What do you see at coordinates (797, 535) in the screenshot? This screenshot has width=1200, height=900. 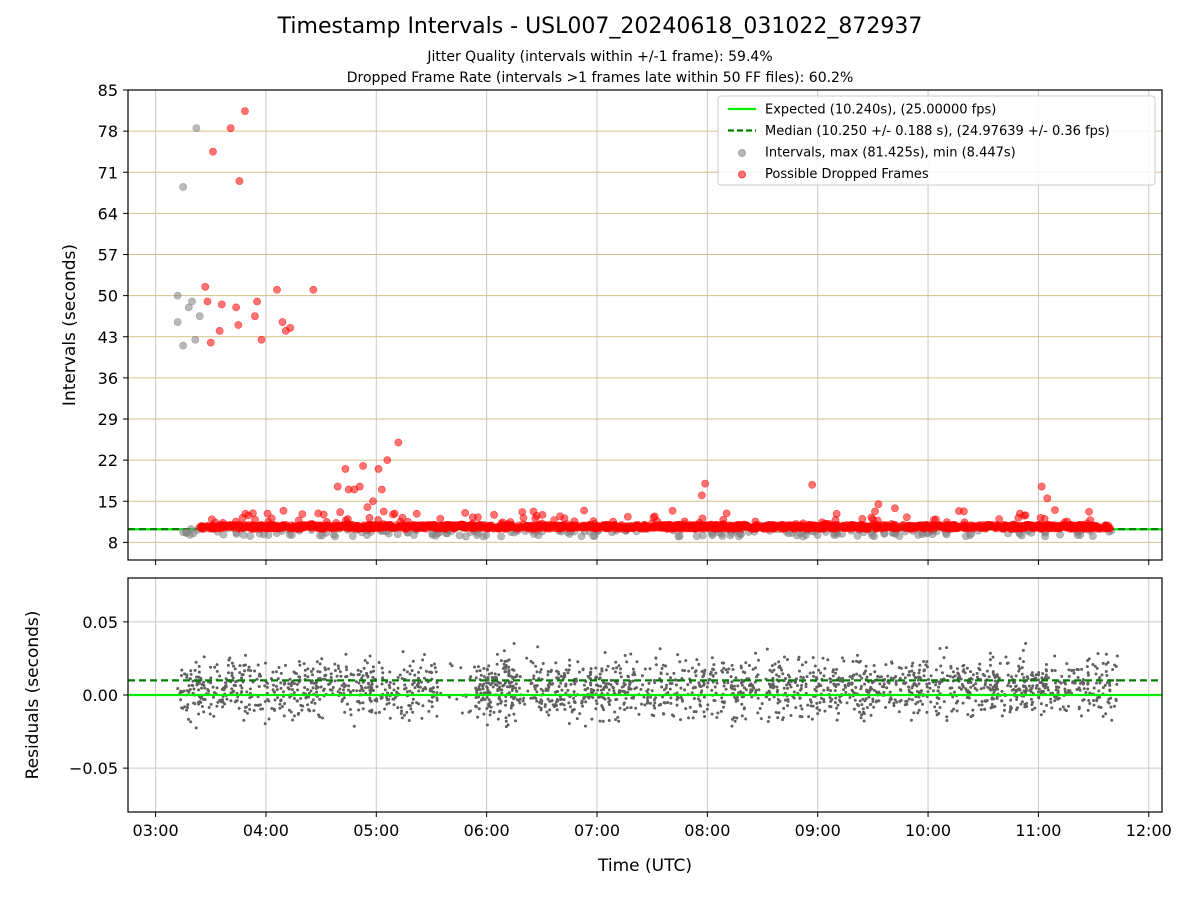 I see `interval-point` at bounding box center [797, 535].